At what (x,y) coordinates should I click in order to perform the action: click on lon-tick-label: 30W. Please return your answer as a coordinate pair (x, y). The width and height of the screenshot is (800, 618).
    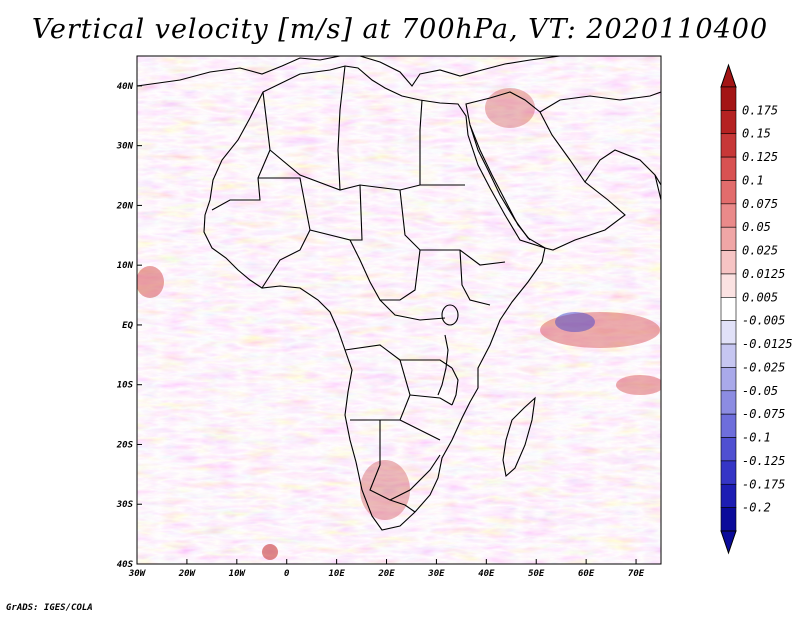
    Looking at the image, I should click on (137, 574).